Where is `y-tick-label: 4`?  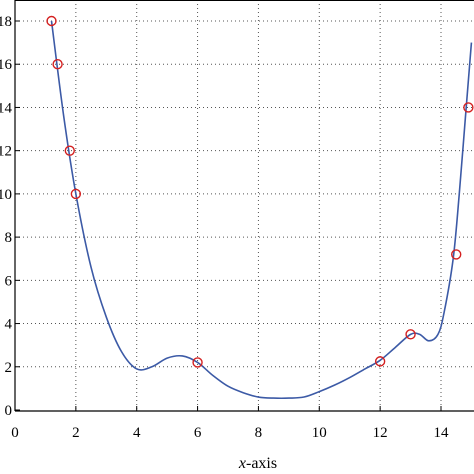
y-tick-label: 4 is located at coordinates (9, 325).